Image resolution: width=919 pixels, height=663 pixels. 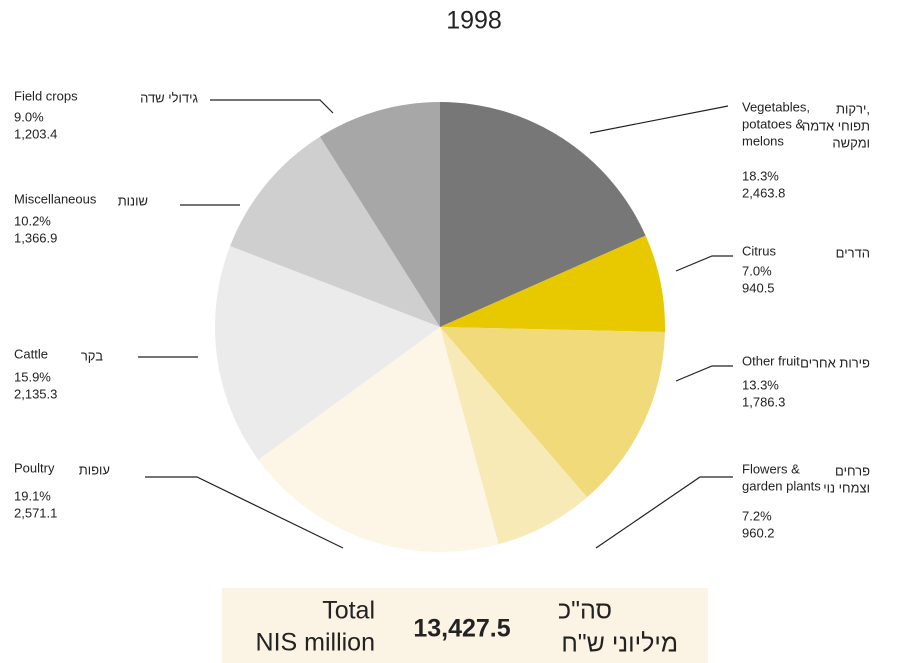 I want to click on percent-label: 13.3%, so click(x=760, y=384).